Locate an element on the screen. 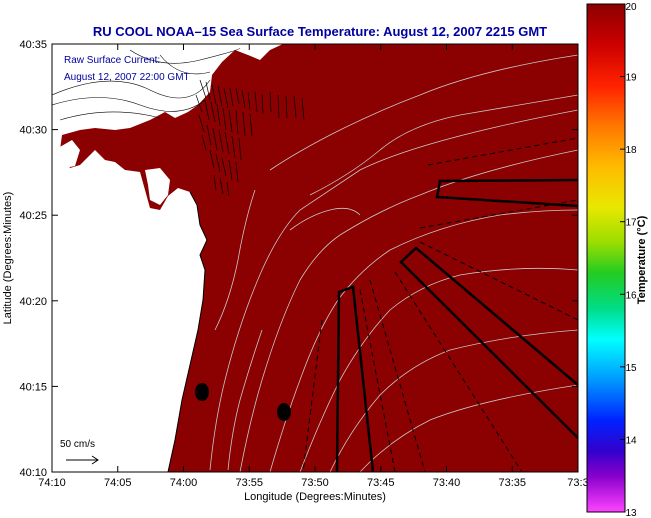 The width and height of the screenshot is (651, 518). x-tick-label: 74:00 is located at coordinates (184, 483).